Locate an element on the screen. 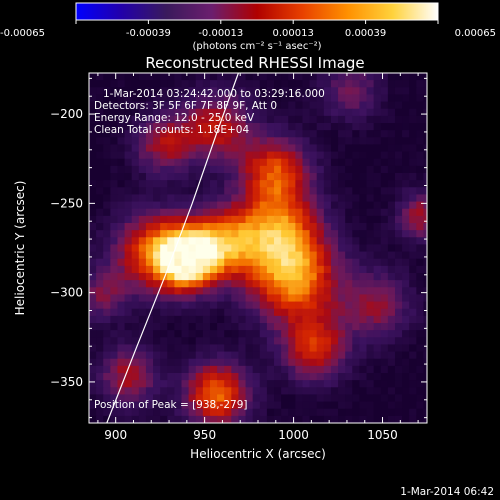  y-tick-label: −250 is located at coordinates (66, 203).